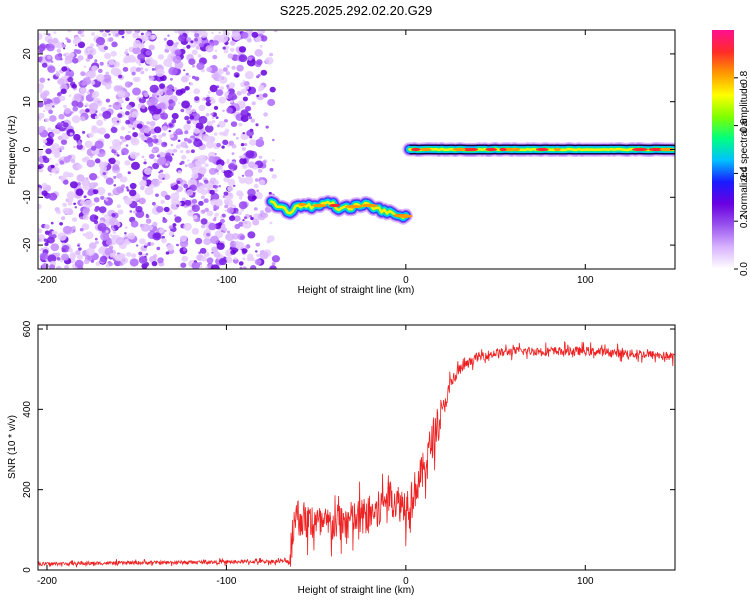  What do you see at coordinates (27, 102) in the screenshot?
I see `y-tick-label: 10` at bounding box center [27, 102].